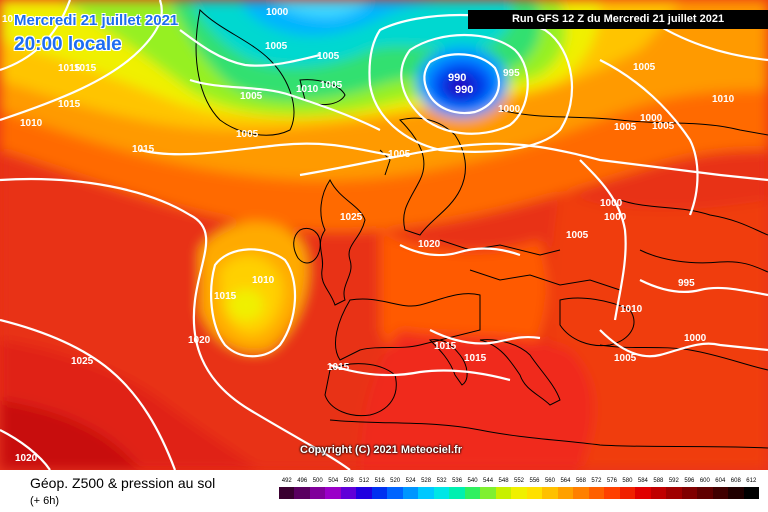 The image size is (768, 512). Describe the element at coordinates (534, 481) in the screenshot. I see `scale-step-label: 556` at that location.